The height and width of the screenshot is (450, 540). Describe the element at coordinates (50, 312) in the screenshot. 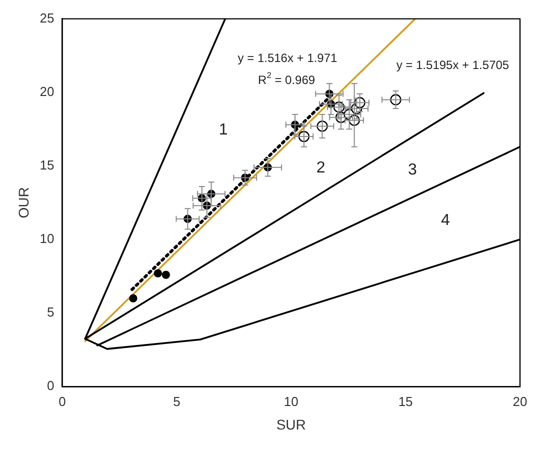

I see `y-tick-label: 5` at that location.